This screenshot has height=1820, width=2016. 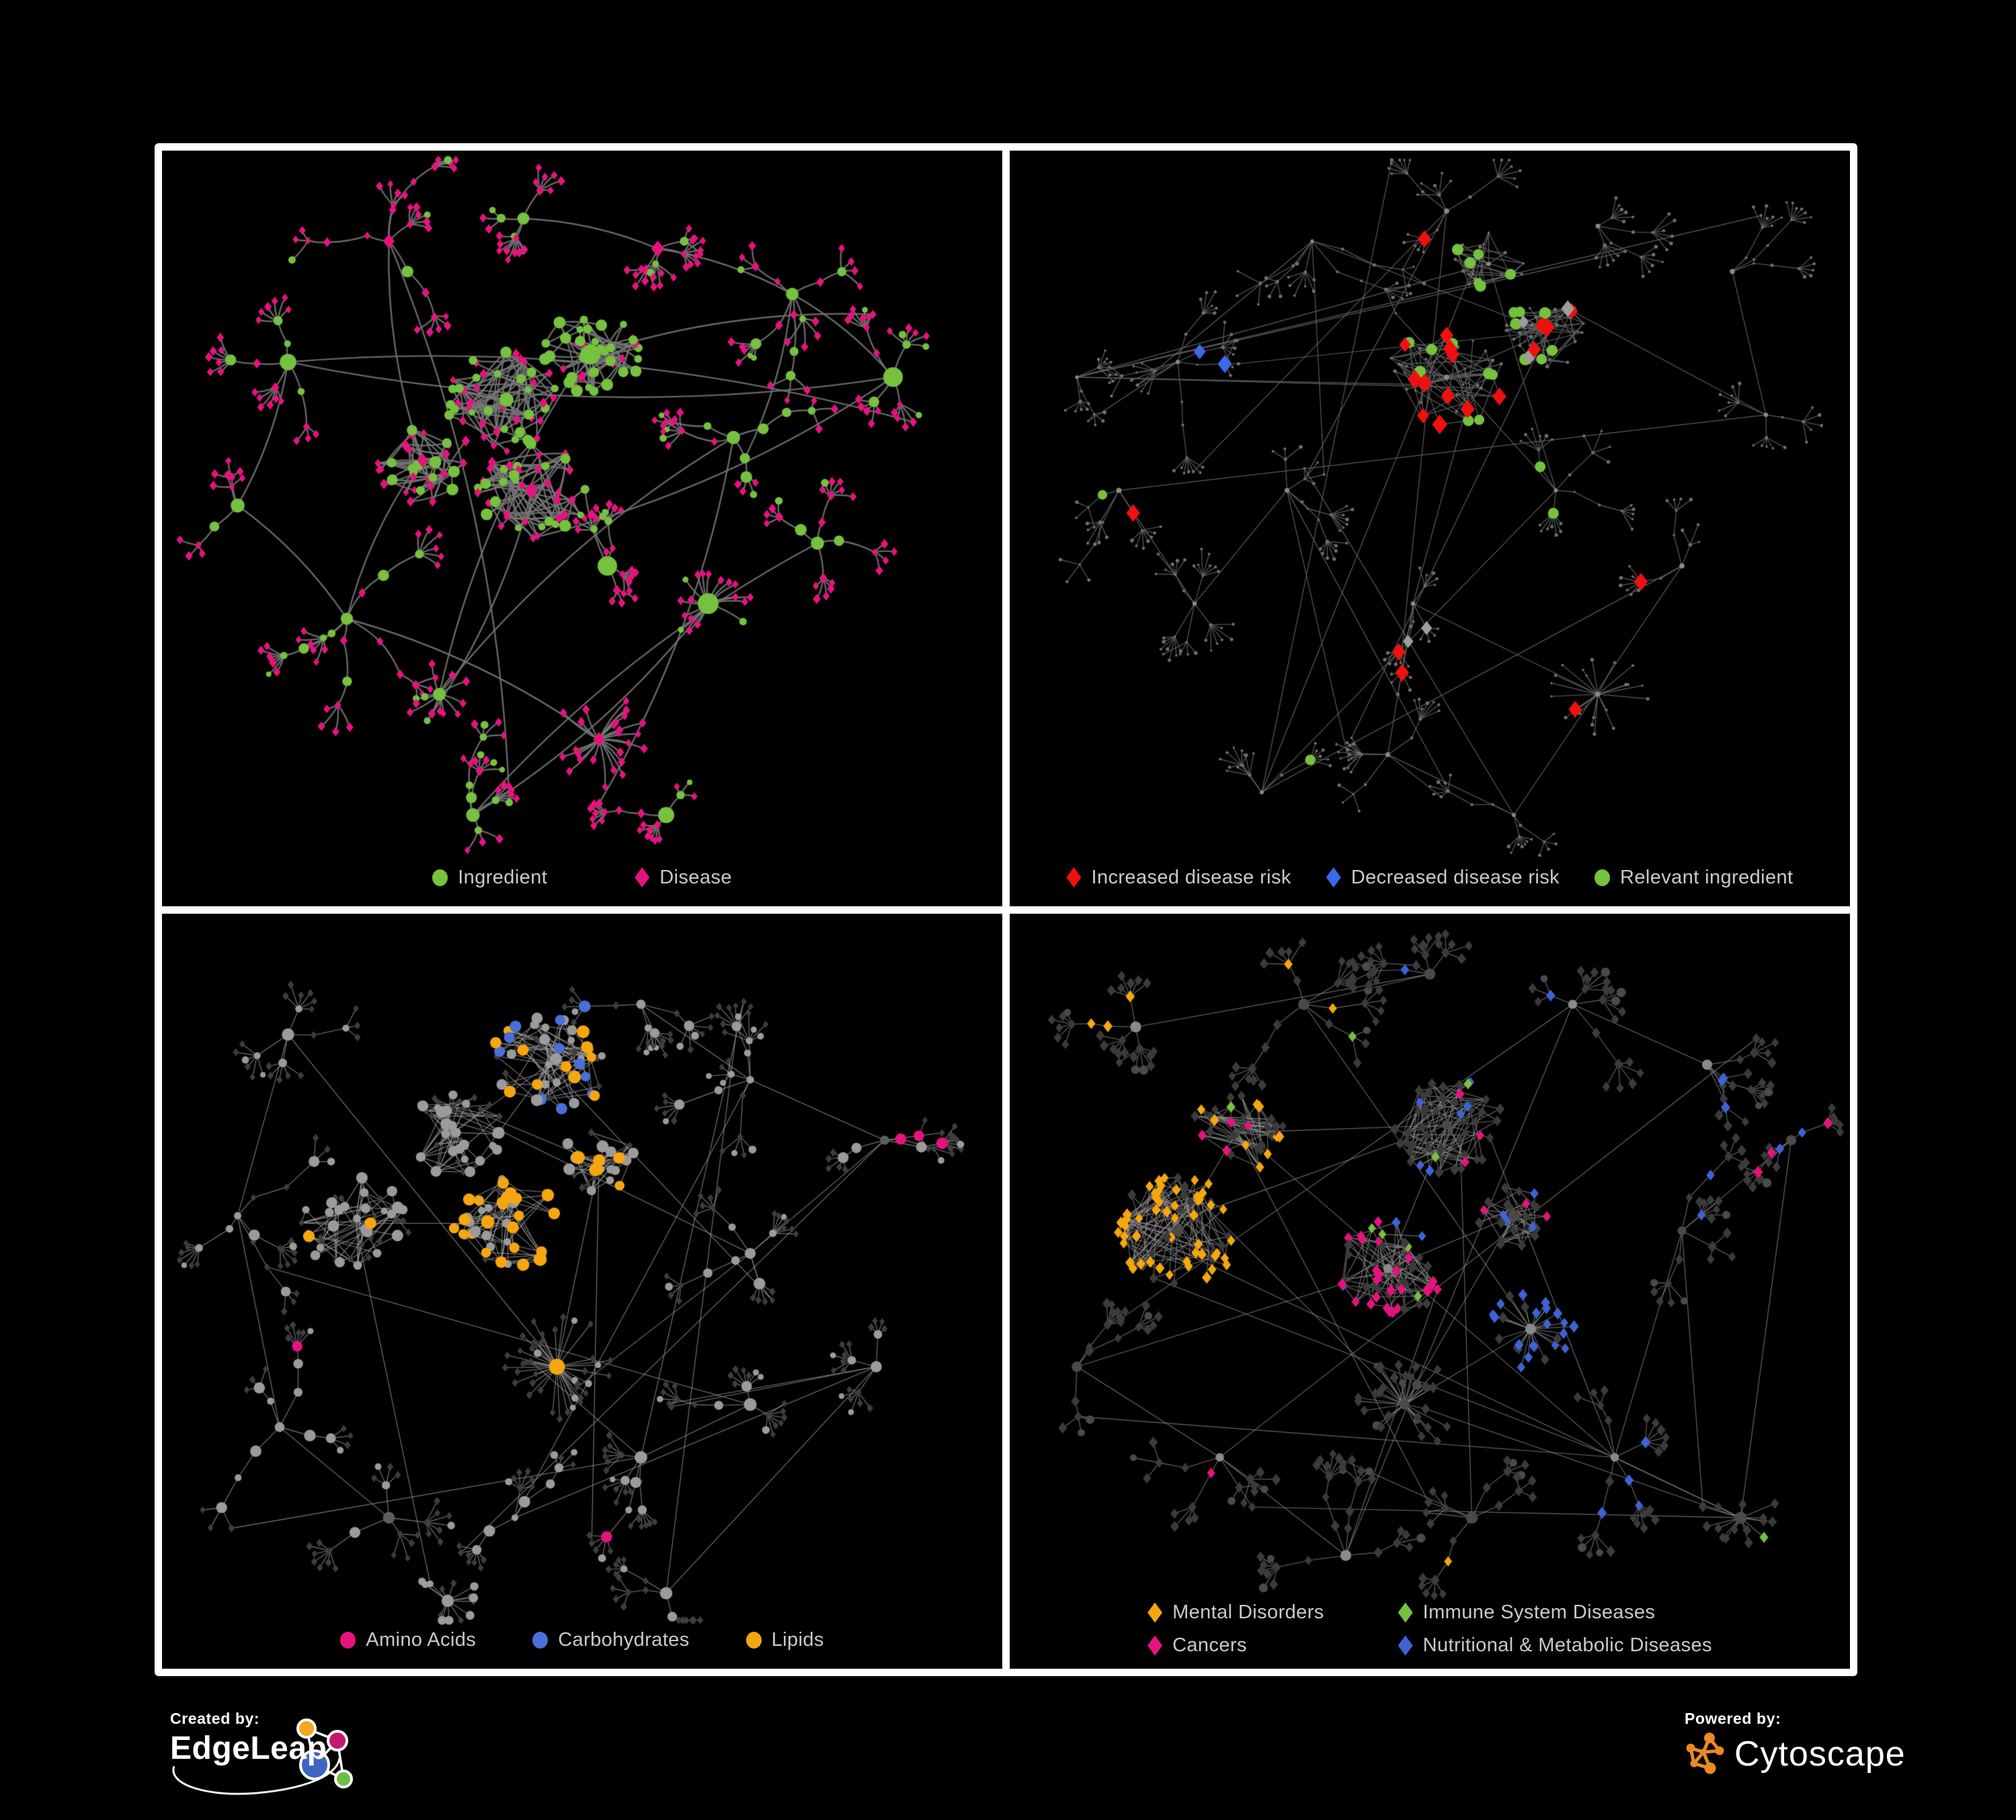 I want to click on legend-item-mental-disorders: Mental Disorders, so click(x=1235, y=1612).